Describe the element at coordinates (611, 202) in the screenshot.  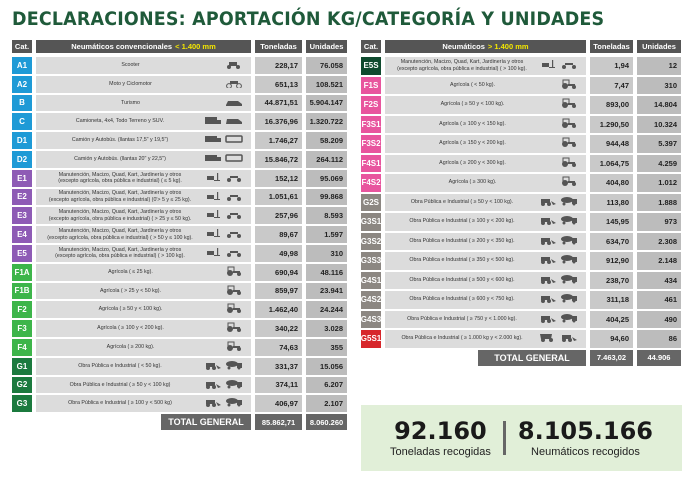
I see `toneladas-value: 113,80` at that location.